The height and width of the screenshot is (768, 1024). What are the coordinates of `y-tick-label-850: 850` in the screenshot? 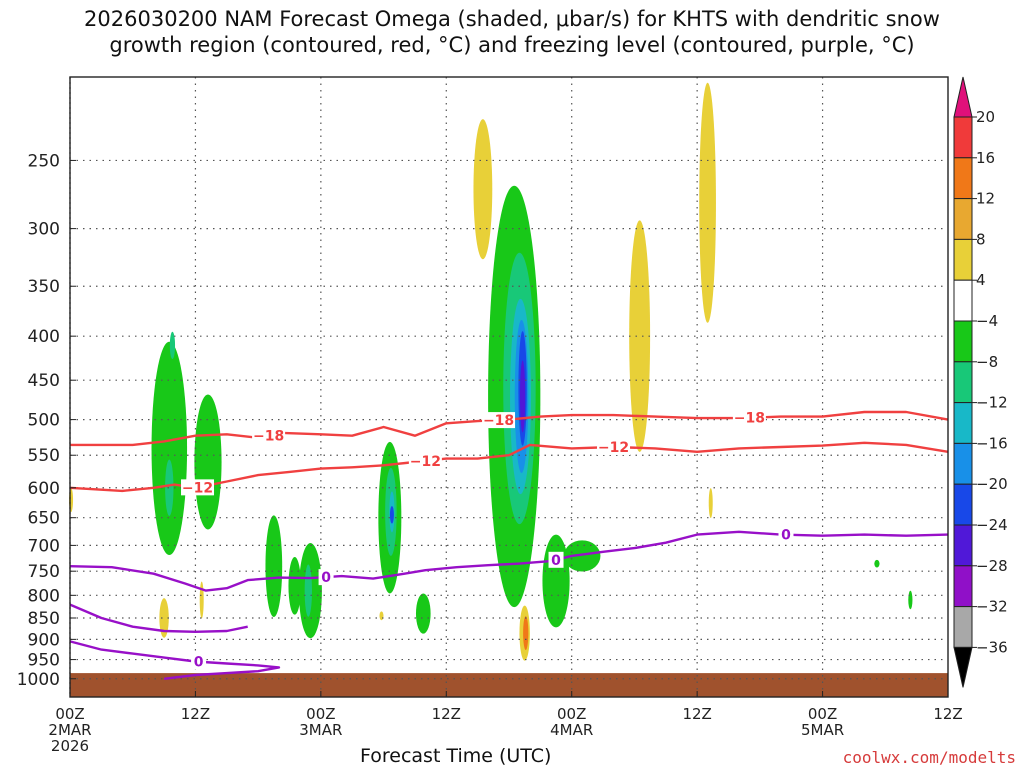 It's located at (44, 619).